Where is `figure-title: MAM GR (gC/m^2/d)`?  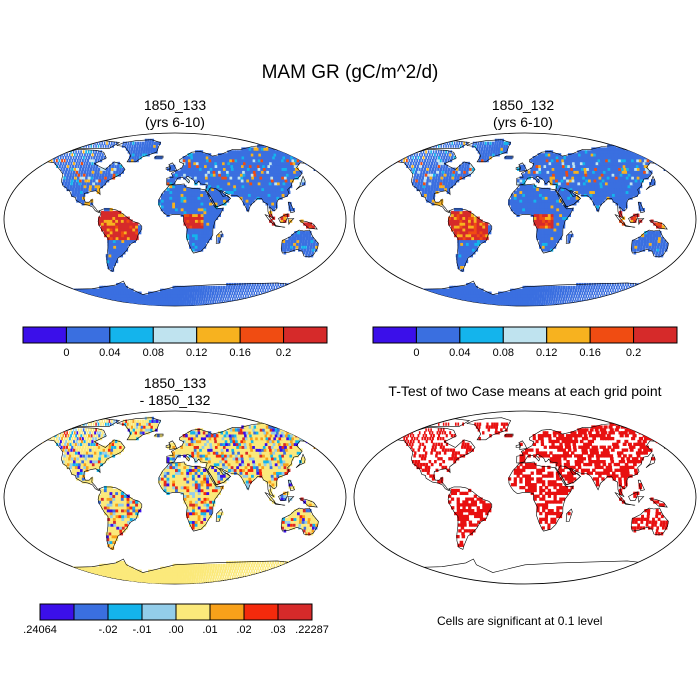 figure-title: MAM GR (gC/m^2/d) is located at coordinates (350, 72).